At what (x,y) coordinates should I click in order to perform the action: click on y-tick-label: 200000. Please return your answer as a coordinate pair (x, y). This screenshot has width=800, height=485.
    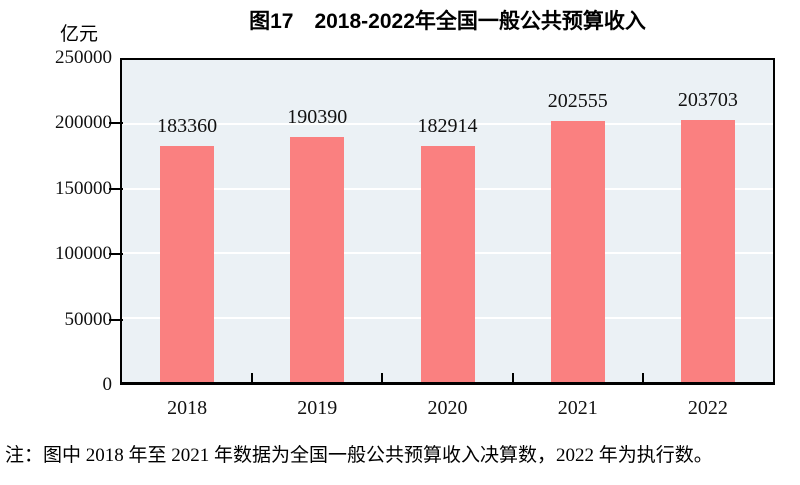
    Looking at the image, I should click on (83, 123).